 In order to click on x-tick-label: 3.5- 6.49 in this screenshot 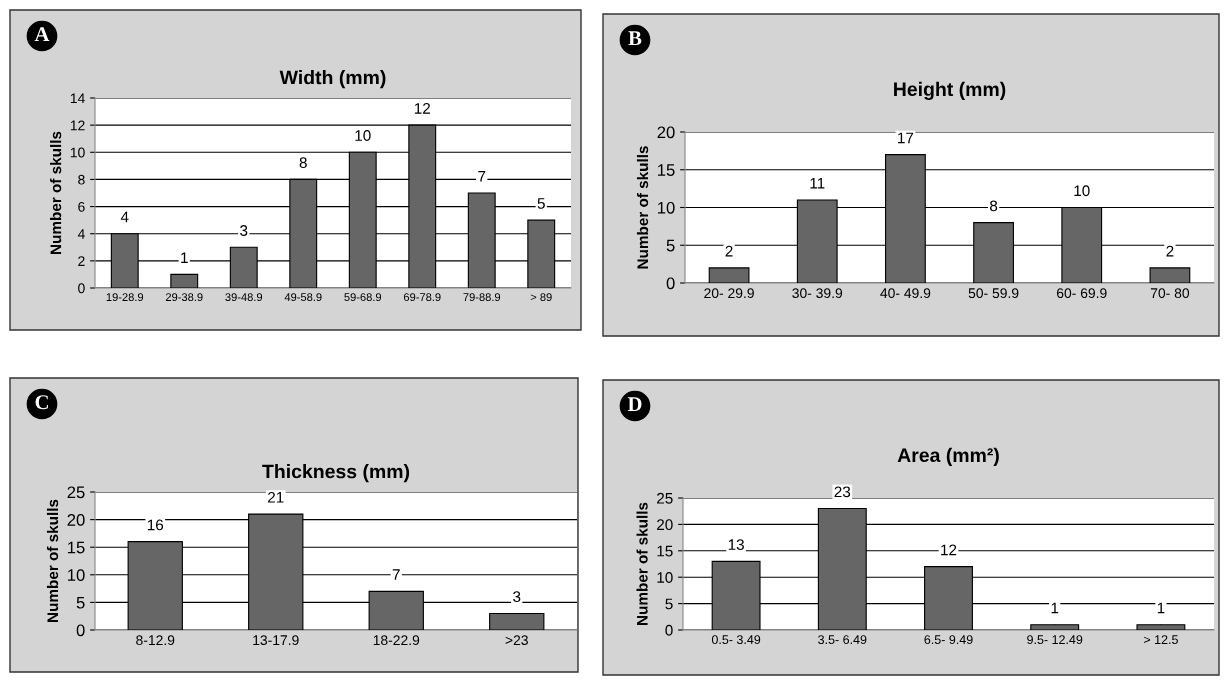, I will do `click(842, 640)`.